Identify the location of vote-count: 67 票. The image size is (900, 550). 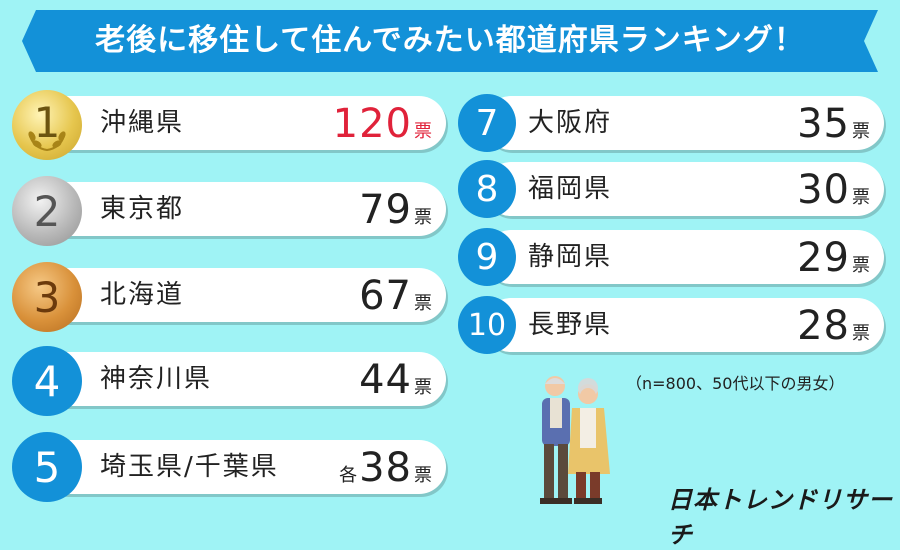
(395, 295).